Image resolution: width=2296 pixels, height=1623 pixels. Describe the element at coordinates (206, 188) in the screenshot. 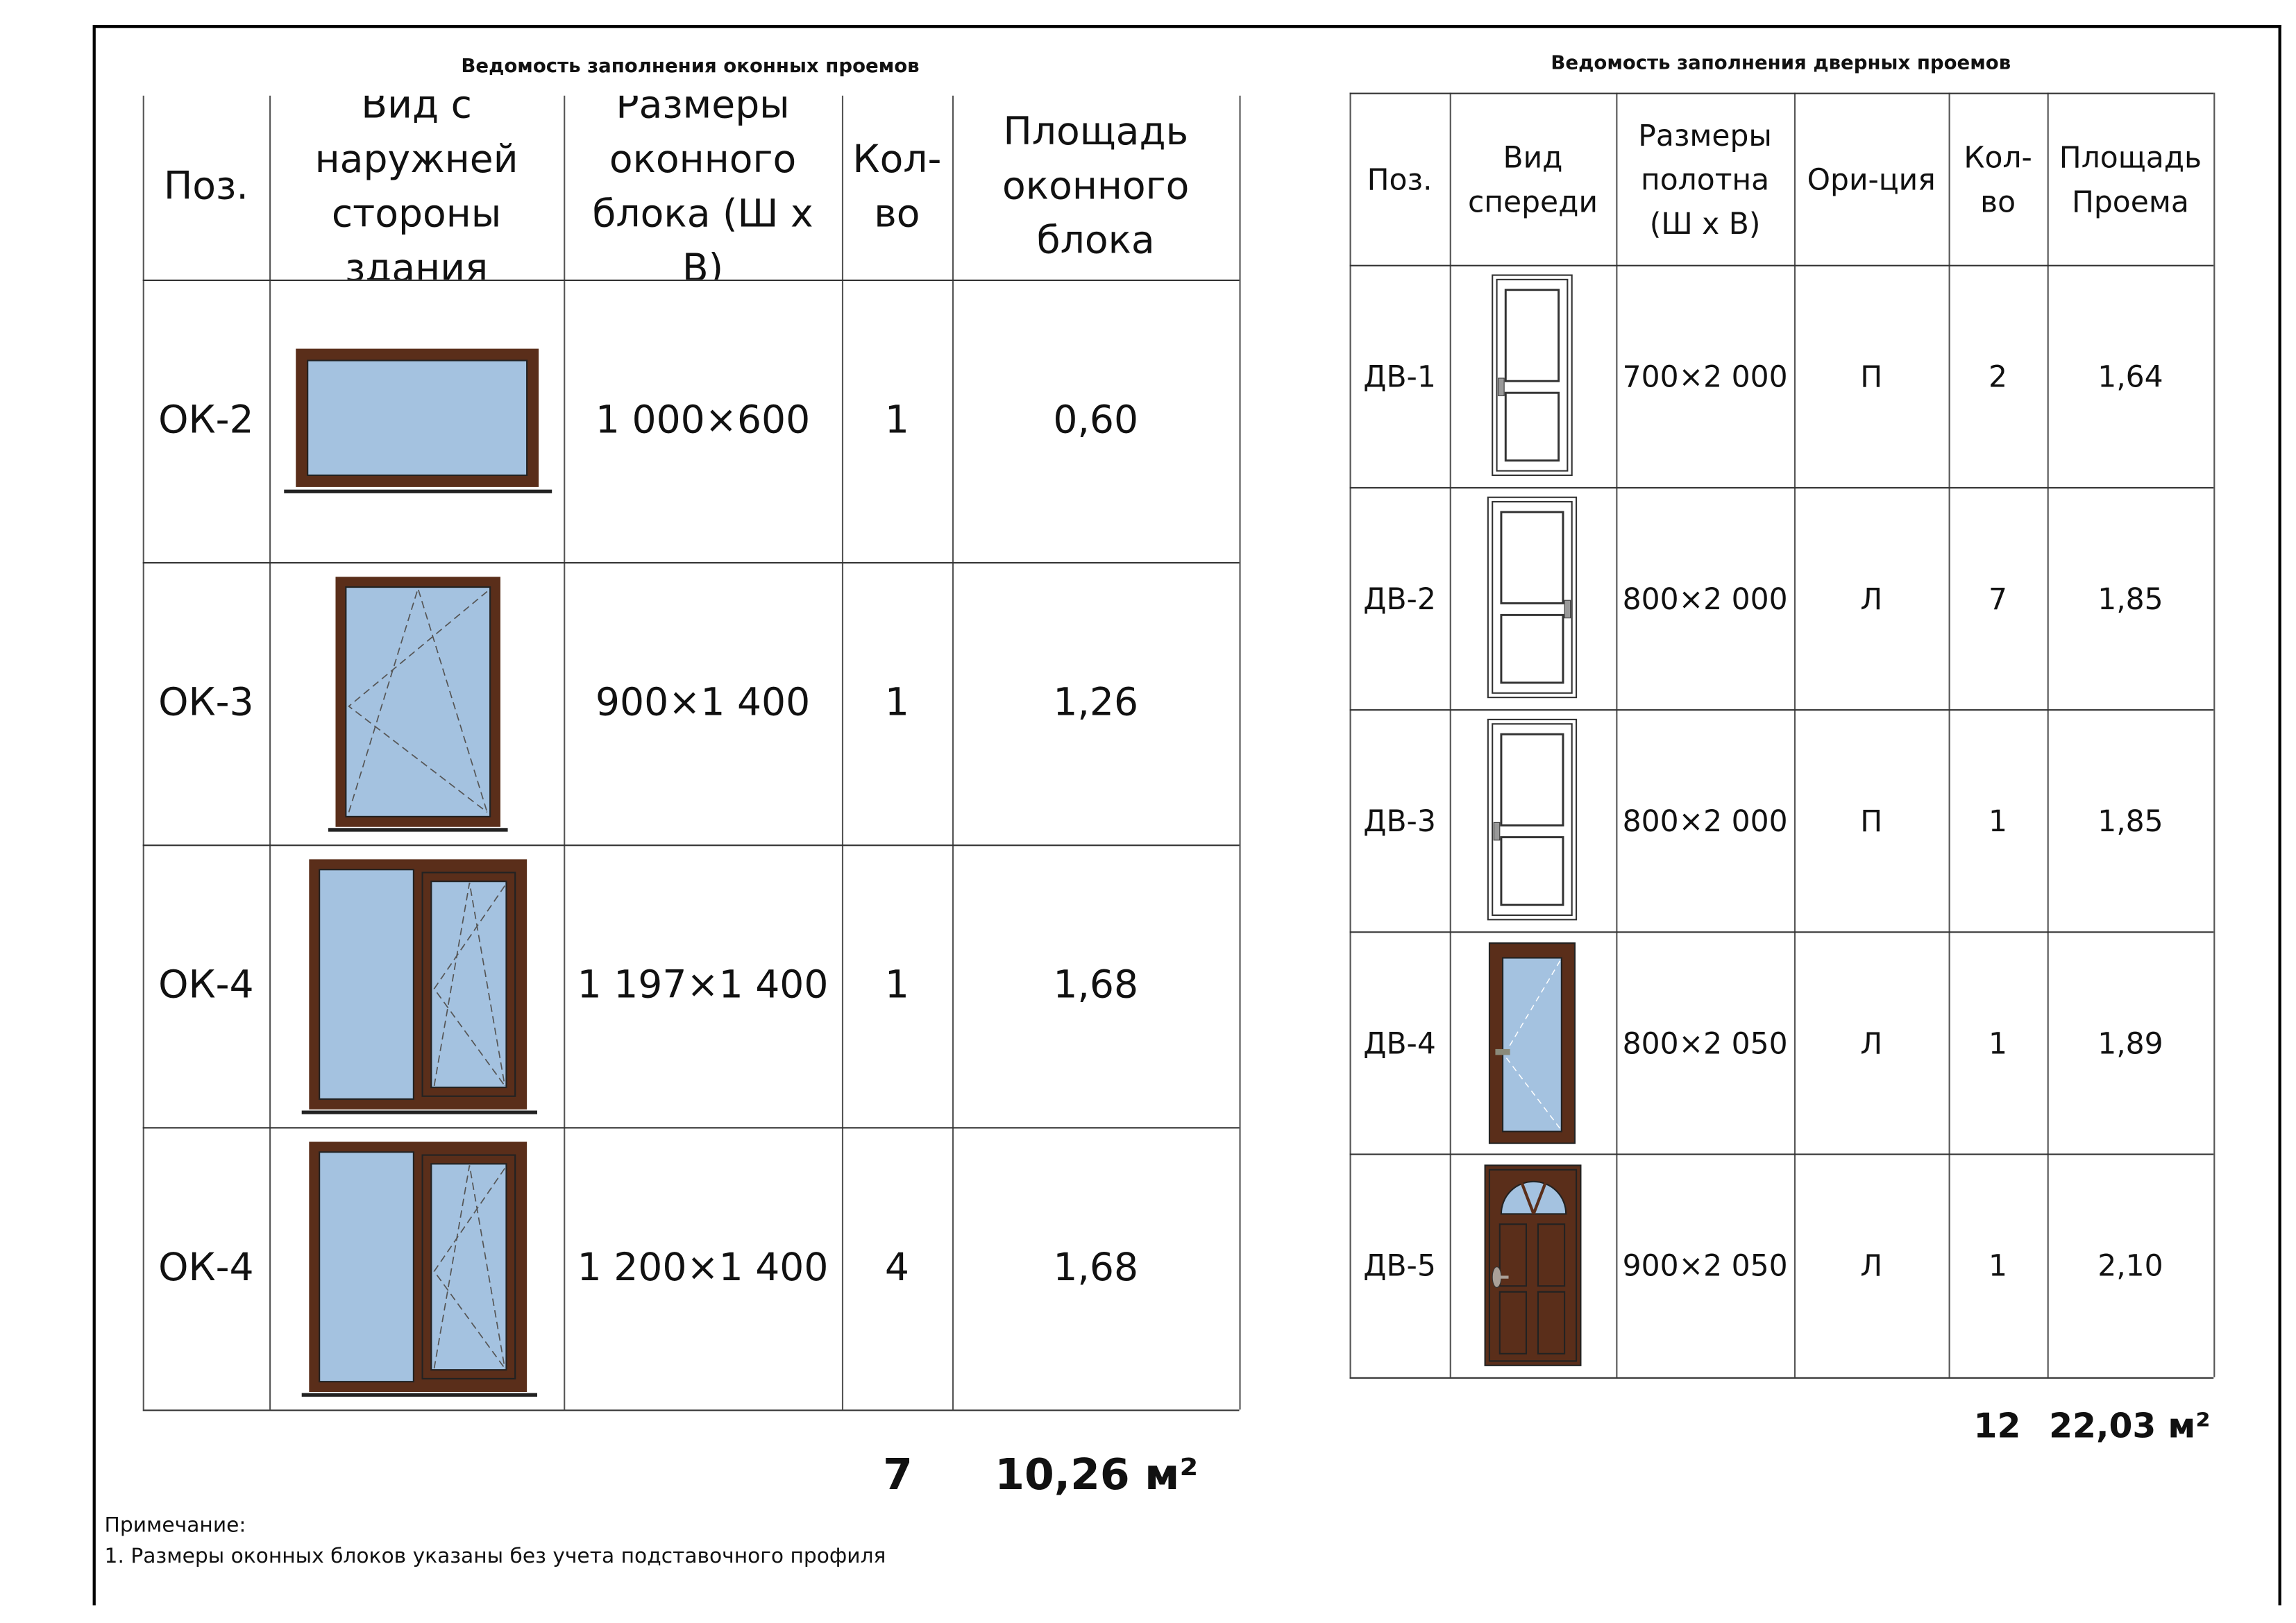

I see `windows-header-0: Поз.` at that location.